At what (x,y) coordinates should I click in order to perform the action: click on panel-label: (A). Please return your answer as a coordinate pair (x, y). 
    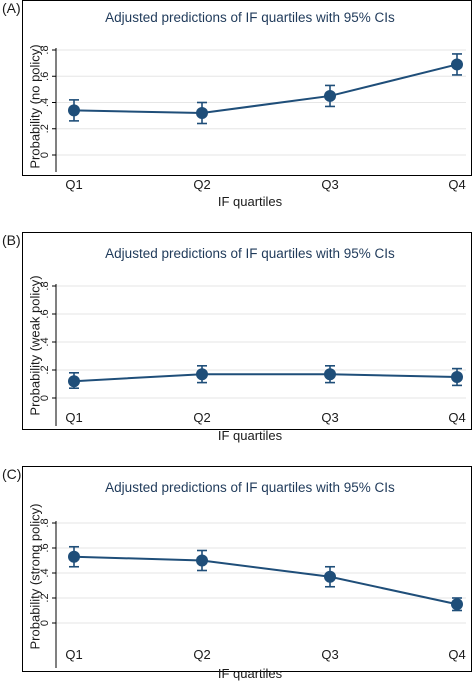
    Looking at the image, I should click on (11, 8).